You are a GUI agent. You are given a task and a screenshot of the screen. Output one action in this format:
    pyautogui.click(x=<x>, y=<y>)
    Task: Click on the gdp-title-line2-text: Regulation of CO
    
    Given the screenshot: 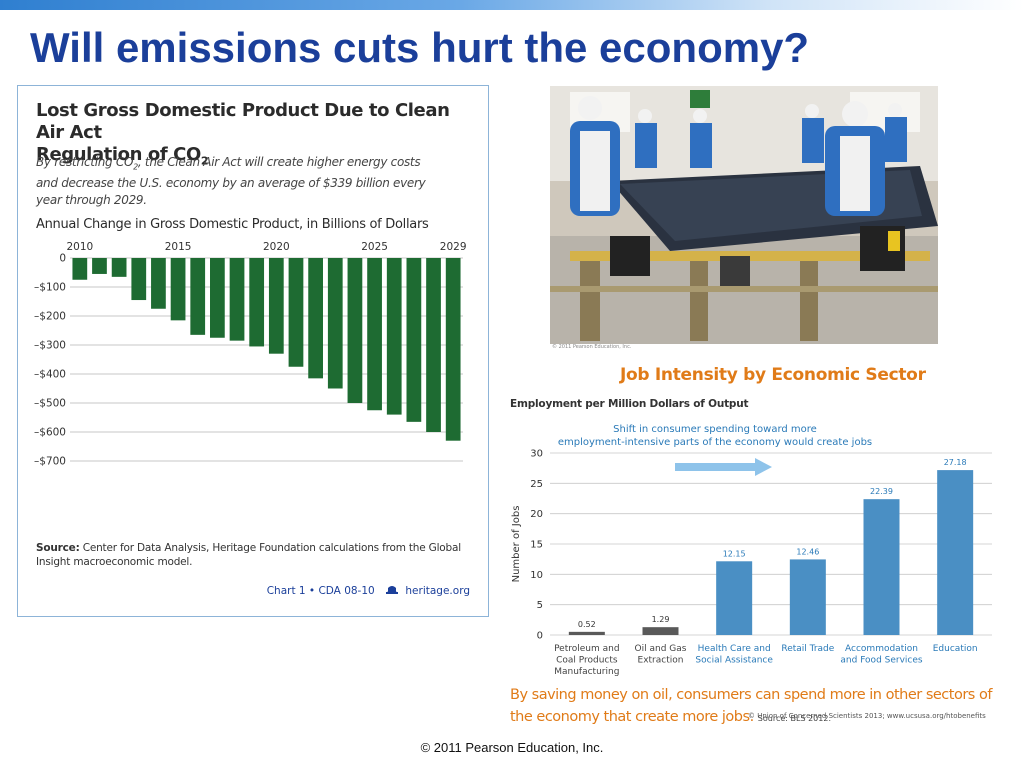 What is the action you would take?
    pyautogui.click(x=118, y=154)
    